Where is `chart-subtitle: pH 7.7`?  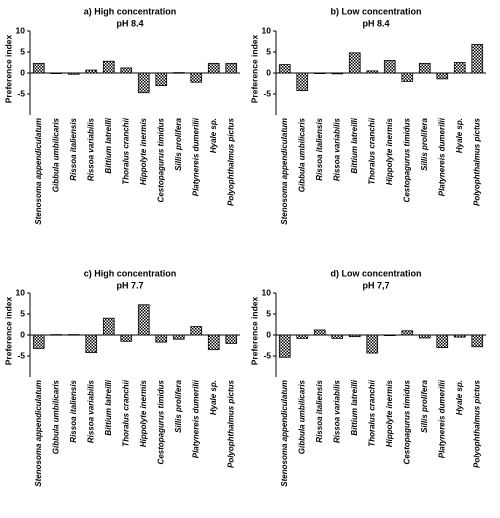
chart-subtitle: pH 7.7 is located at coordinates (129, 285).